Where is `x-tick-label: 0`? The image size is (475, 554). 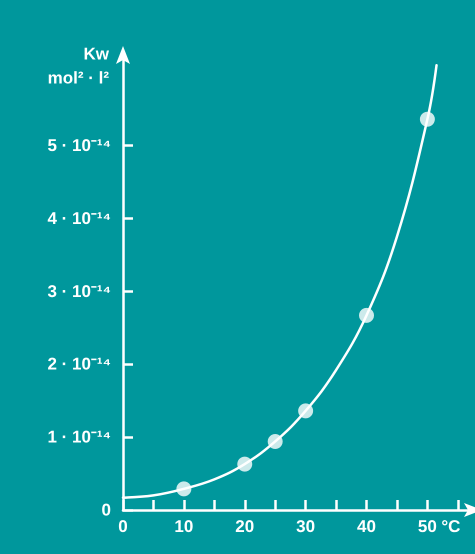 x-tick-label: 0 is located at coordinates (123, 526).